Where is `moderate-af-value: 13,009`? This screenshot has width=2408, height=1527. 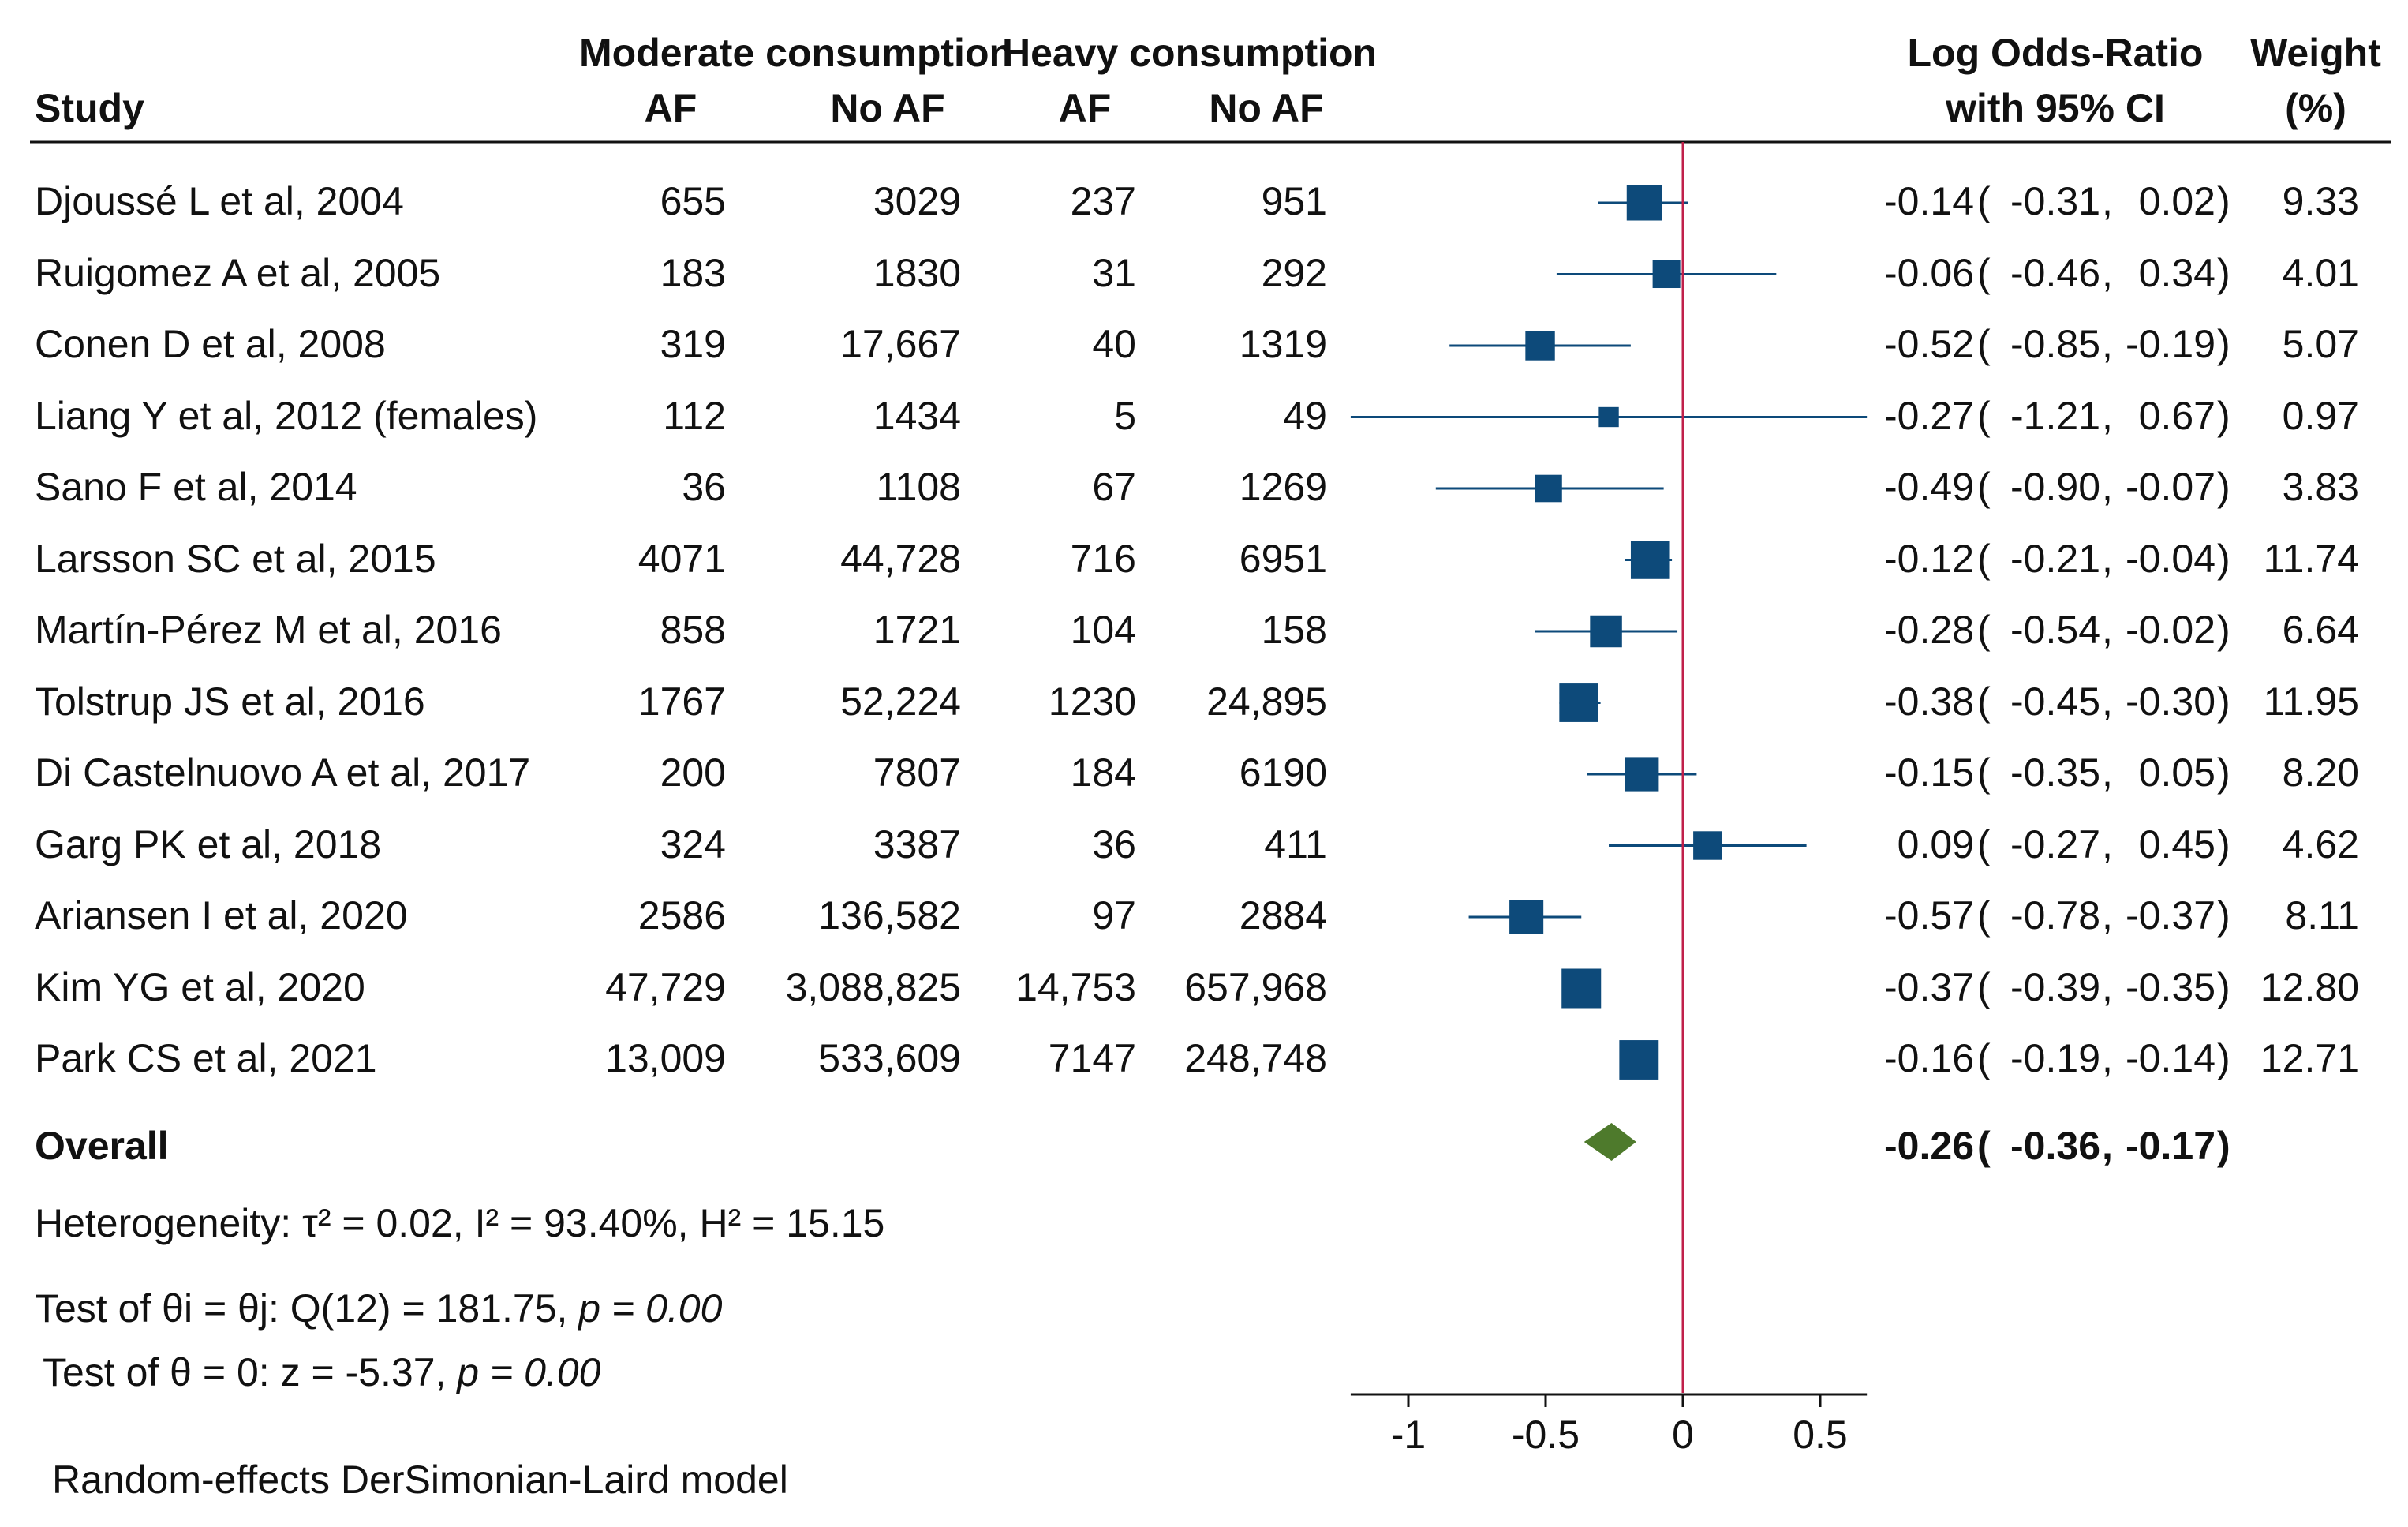
moderate-af-value: 13,009 is located at coordinates (666, 1058).